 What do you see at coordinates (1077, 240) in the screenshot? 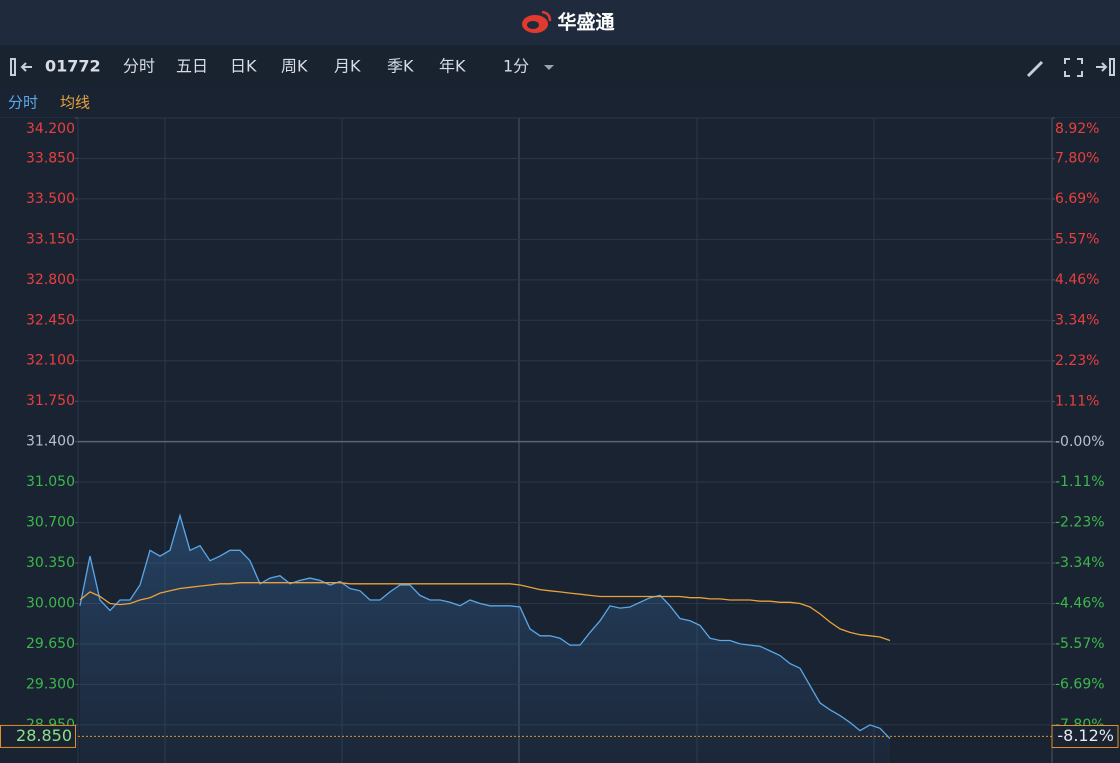
I see `y2-tick-label: 5.57%` at bounding box center [1077, 240].